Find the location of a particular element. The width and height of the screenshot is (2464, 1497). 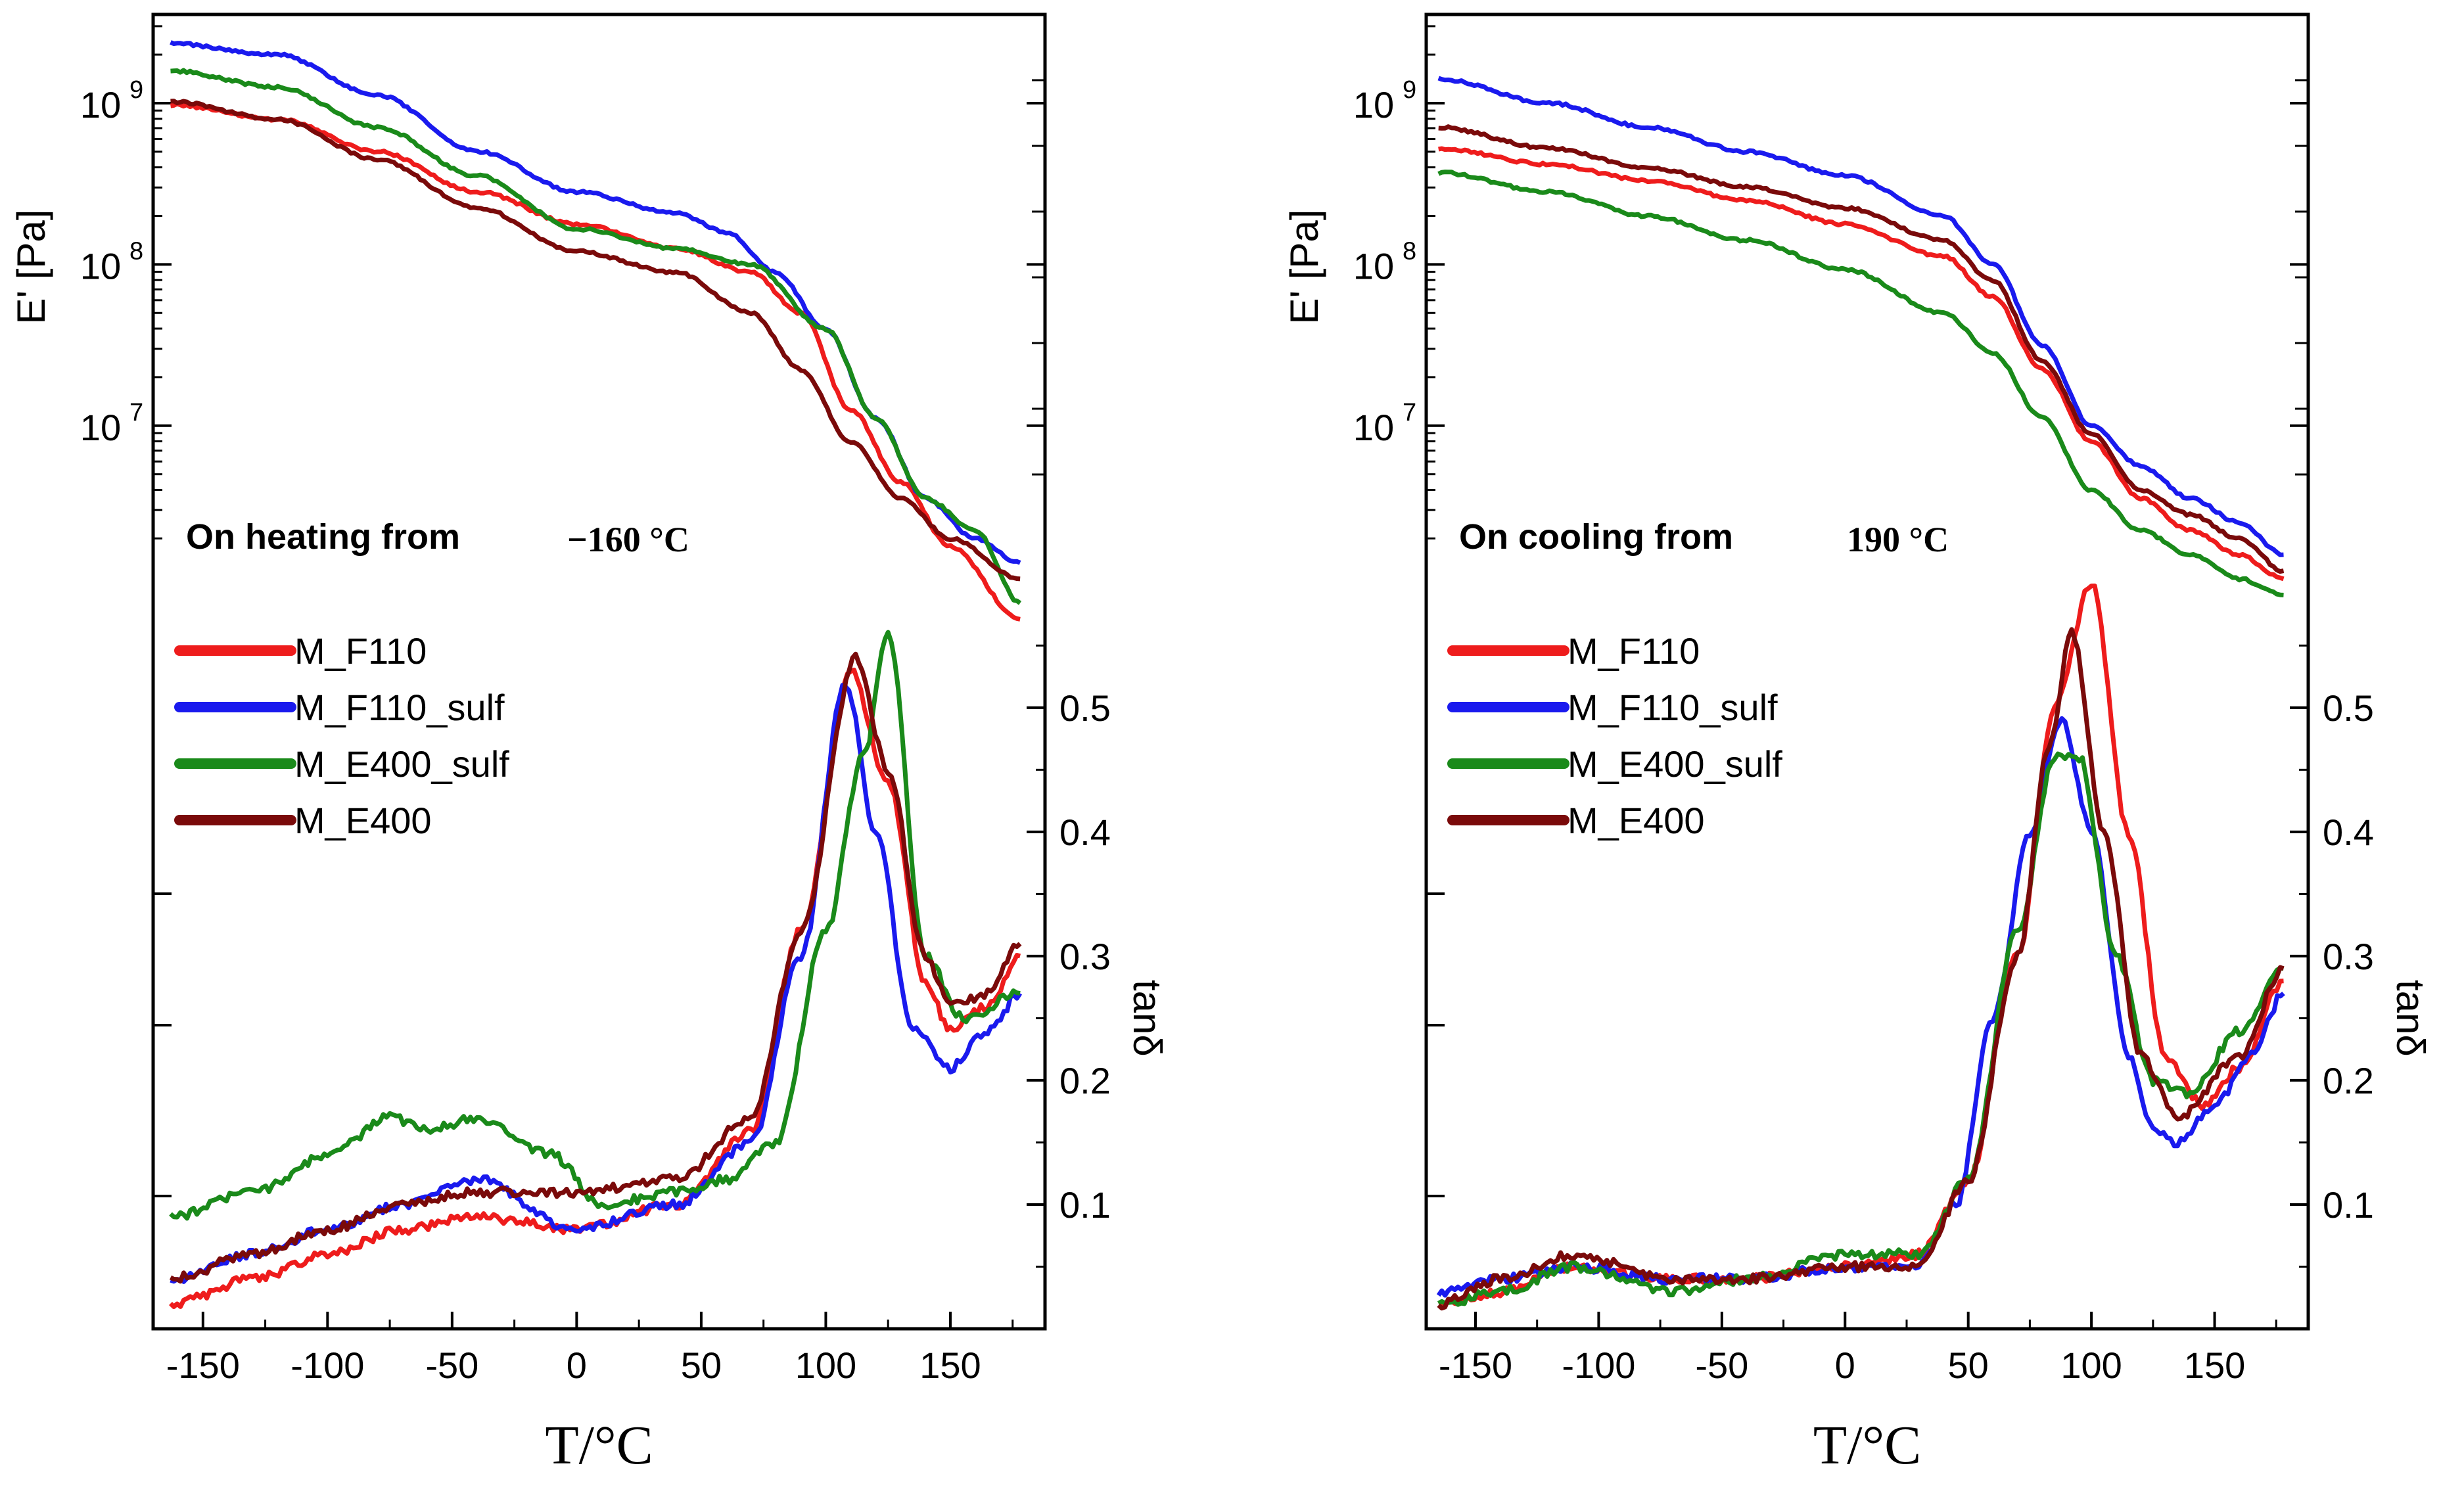

condition-temperature: −160 °C is located at coordinates (628, 539).